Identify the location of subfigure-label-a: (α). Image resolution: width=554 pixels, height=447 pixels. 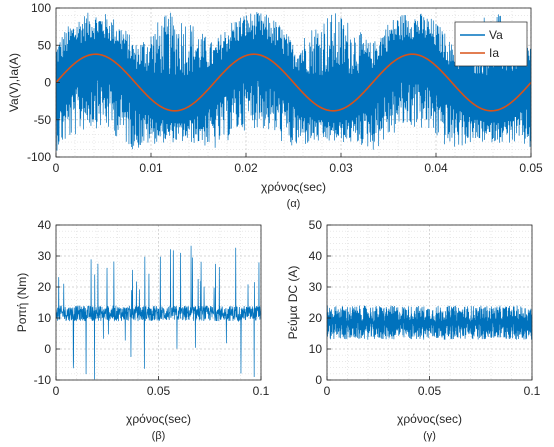
(294, 204).